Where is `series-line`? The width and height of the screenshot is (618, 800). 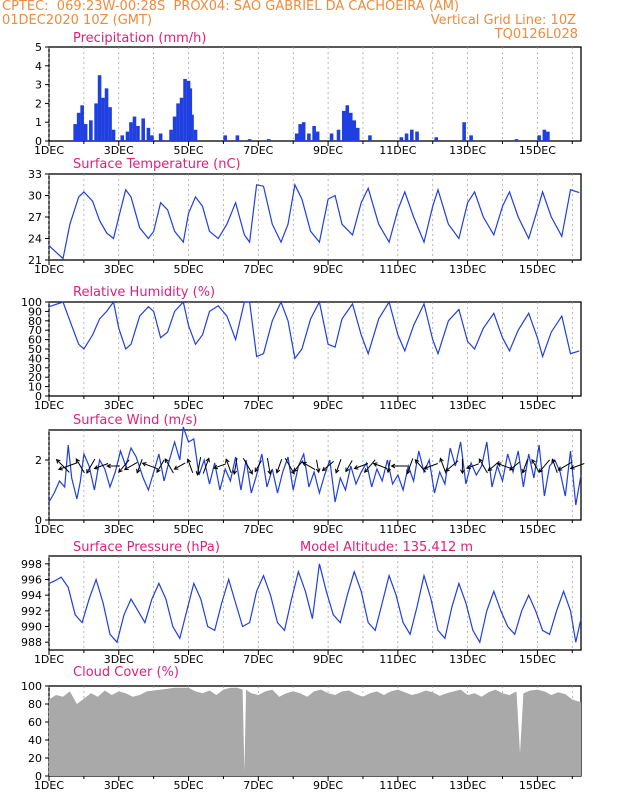
series-line is located at coordinates (314, 221).